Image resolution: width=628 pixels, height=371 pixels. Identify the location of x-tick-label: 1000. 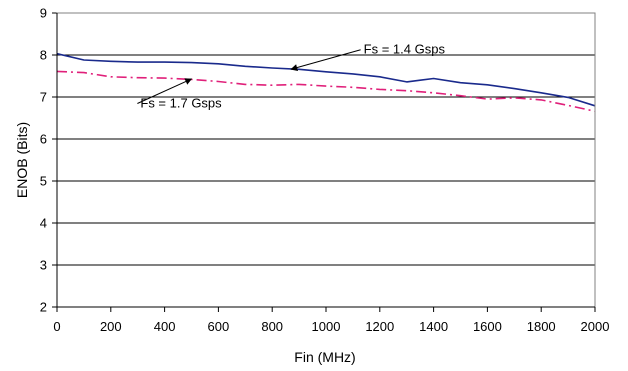
(326, 326).